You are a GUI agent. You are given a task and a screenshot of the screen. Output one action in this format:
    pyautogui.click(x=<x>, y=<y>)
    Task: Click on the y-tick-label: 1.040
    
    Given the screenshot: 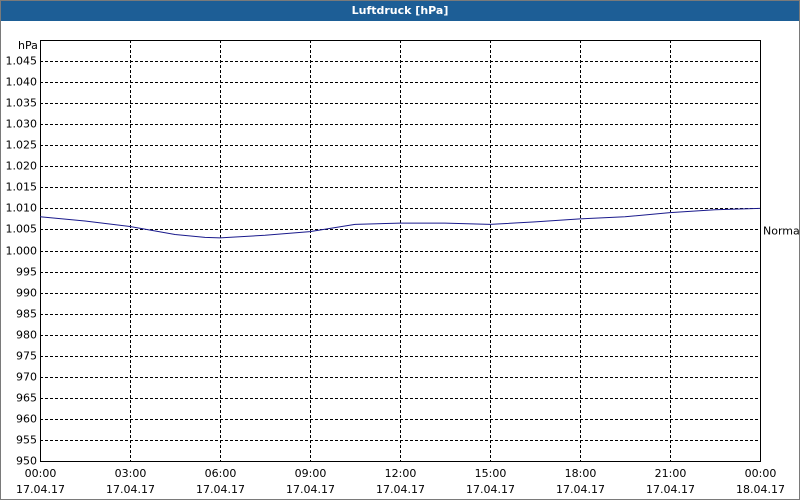 What is the action you would take?
    pyautogui.click(x=22, y=82)
    